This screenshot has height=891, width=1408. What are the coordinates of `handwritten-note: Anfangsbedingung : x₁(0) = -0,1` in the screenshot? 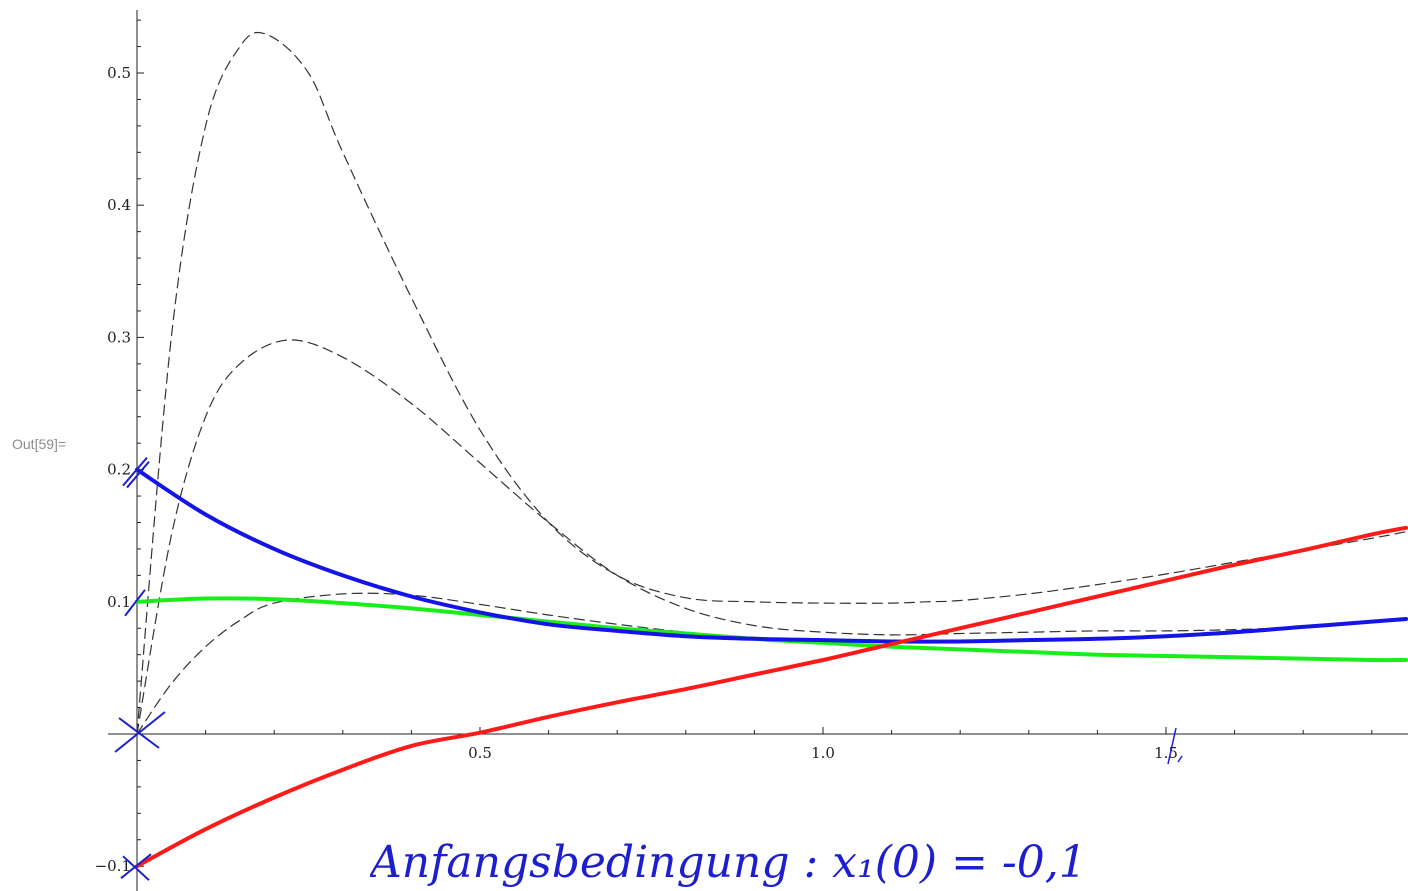 It's located at (728, 862).